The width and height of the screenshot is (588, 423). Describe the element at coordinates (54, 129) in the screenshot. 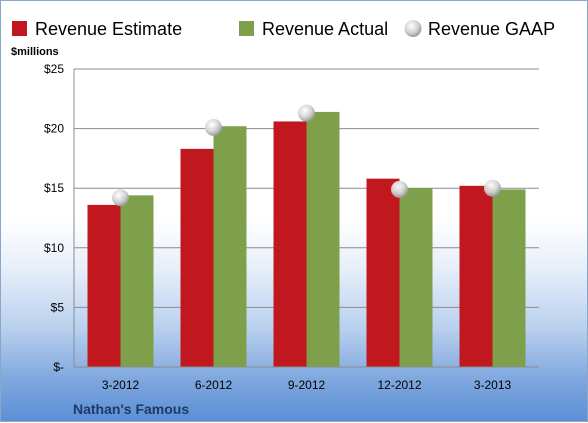

I see `y-tick-label: $20` at that location.